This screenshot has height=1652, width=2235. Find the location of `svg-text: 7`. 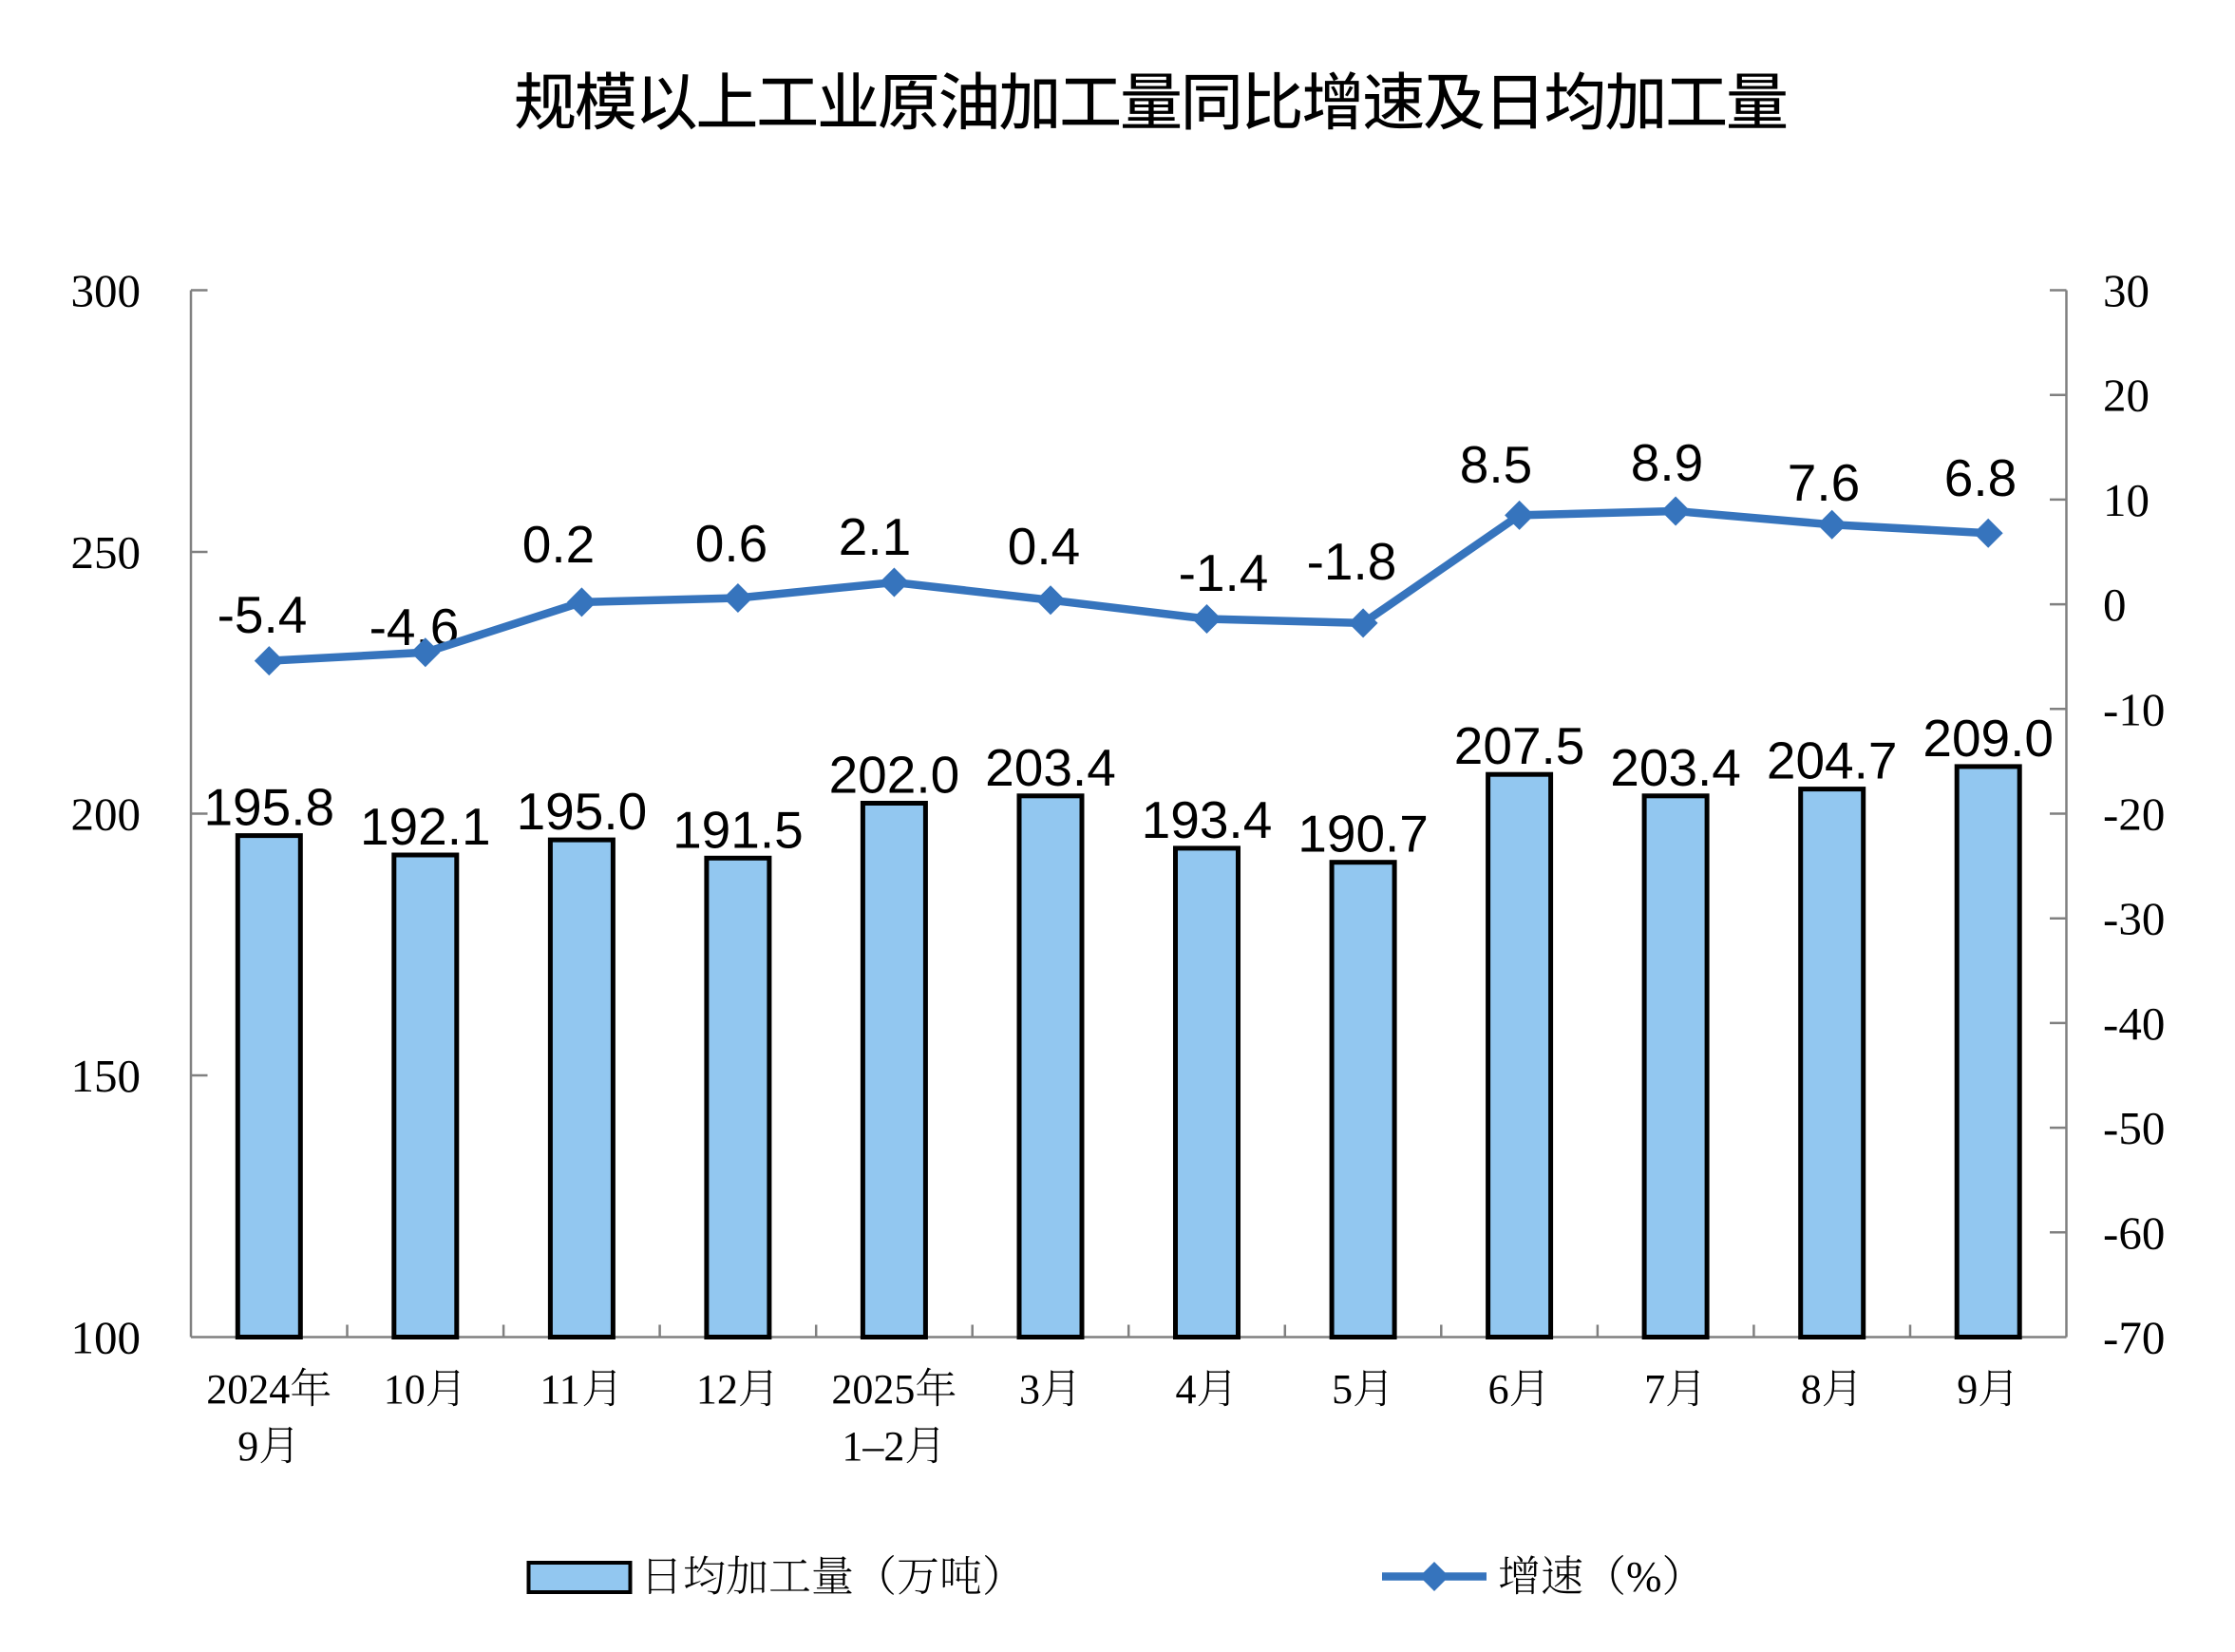

svg-text: 7 is located at coordinates (1655, 1389).